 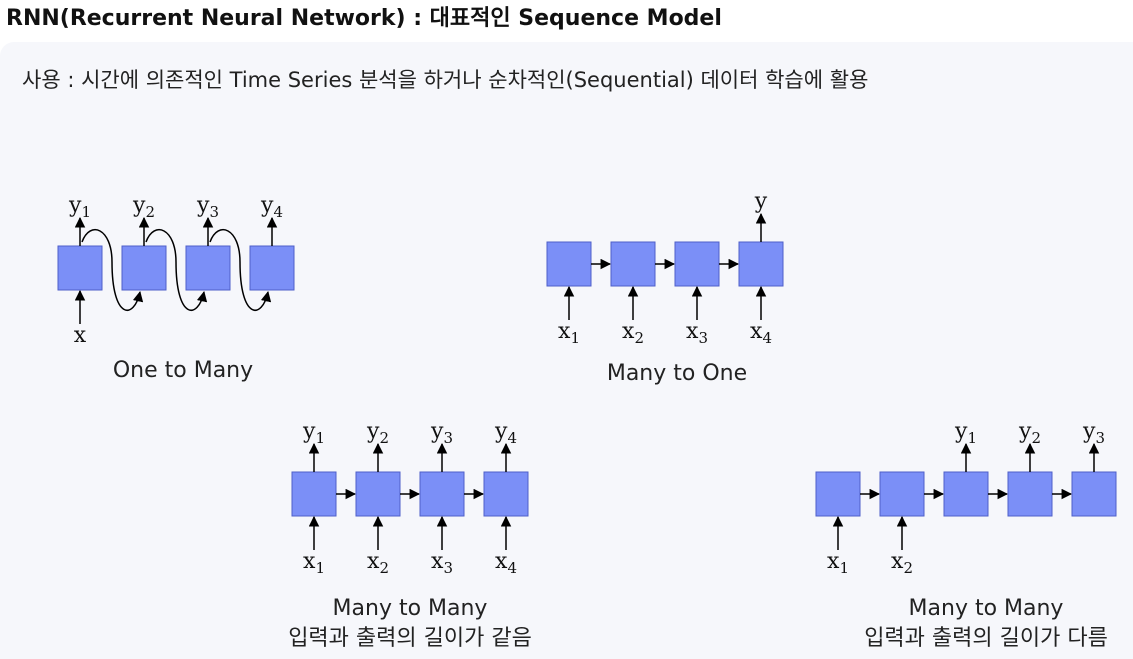 I want to click on diagram-caption: One to Many, so click(x=183, y=370).